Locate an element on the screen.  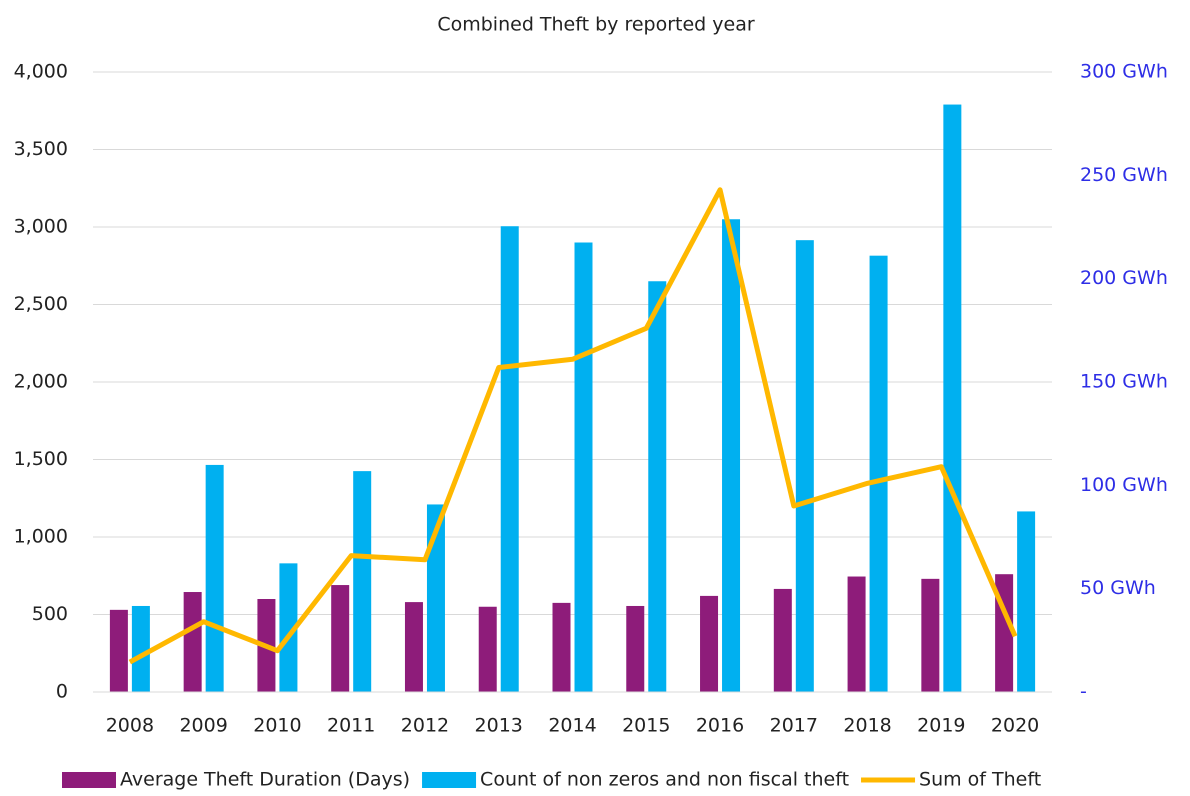
y-tick-label: 1,000 is located at coordinates (41, 537).